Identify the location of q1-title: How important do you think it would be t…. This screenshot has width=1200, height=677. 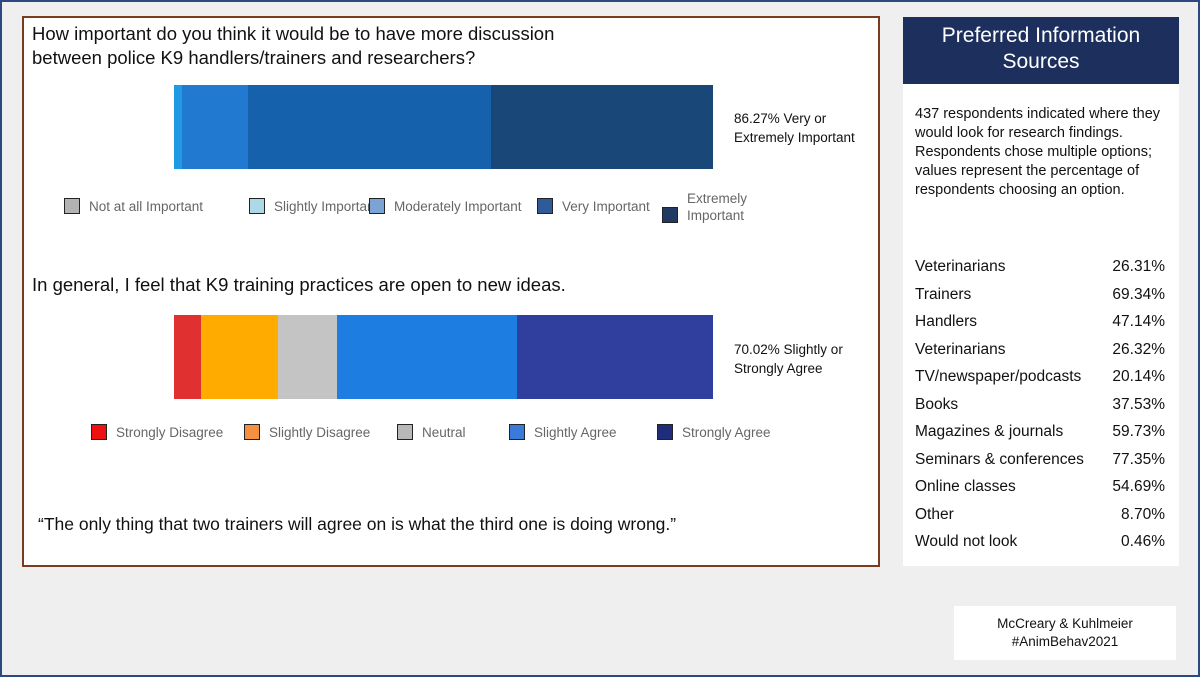
(293, 46).